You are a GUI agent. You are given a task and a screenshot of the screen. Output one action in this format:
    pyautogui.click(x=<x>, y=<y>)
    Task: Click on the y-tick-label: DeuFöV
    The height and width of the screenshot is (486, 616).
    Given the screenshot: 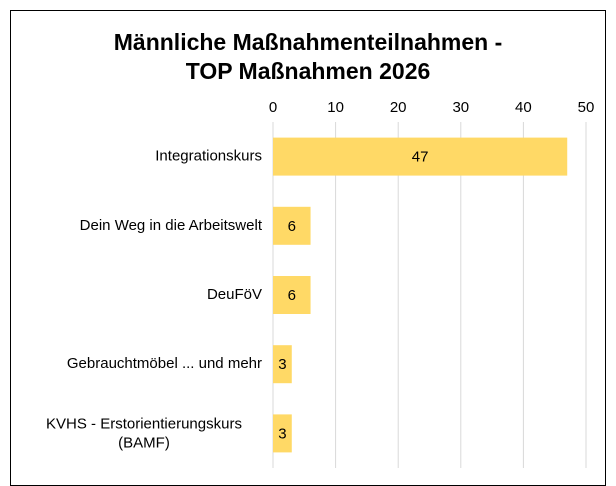 What is the action you would take?
    pyautogui.click(x=234, y=294)
    